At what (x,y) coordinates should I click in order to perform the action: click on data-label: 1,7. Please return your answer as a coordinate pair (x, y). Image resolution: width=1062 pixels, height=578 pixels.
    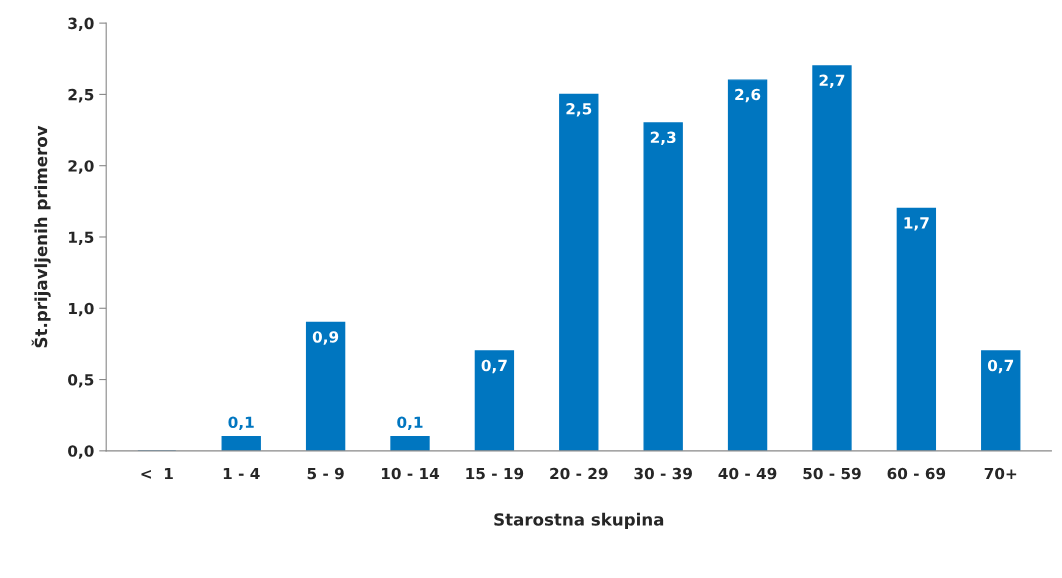
    Looking at the image, I should click on (916, 224).